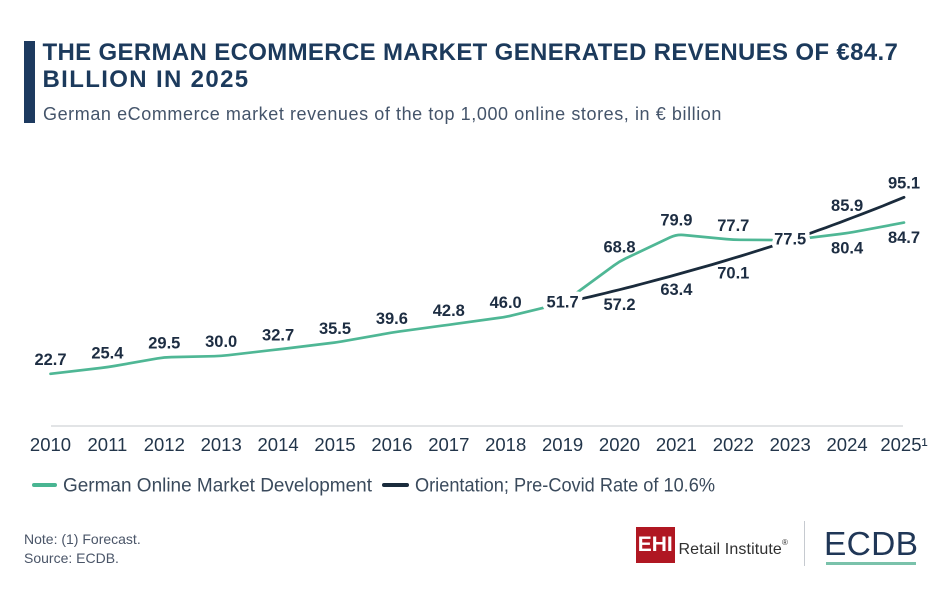 This screenshot has height=600, width=950. Describe the element at coordinates (676, 221) in the screenshot. I see `svg-text: 79.9` at that location.